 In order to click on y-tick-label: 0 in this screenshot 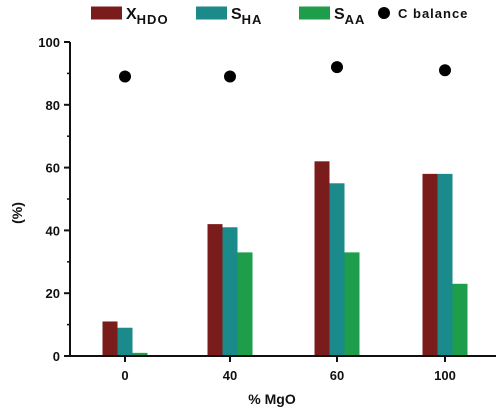, I will do `click(56, 356)`.